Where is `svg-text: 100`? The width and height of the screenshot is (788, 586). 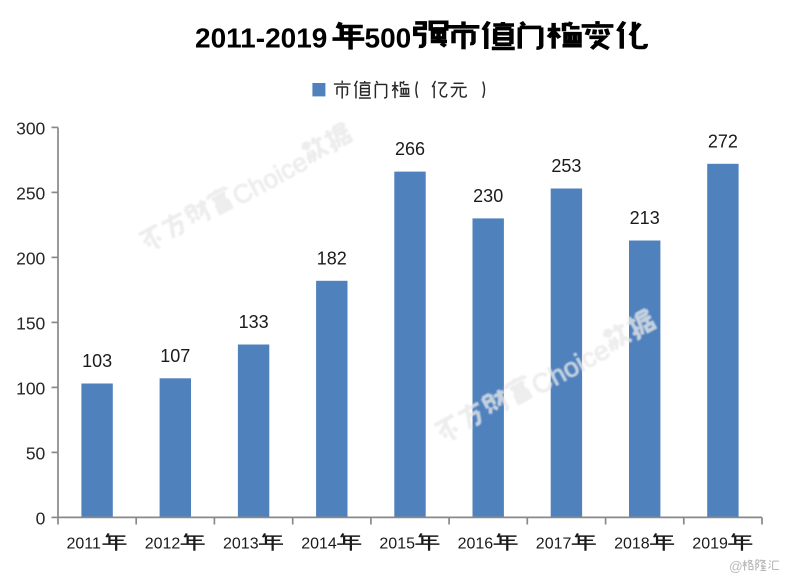
svg-text: 100 is located at coordinates (30, 388).